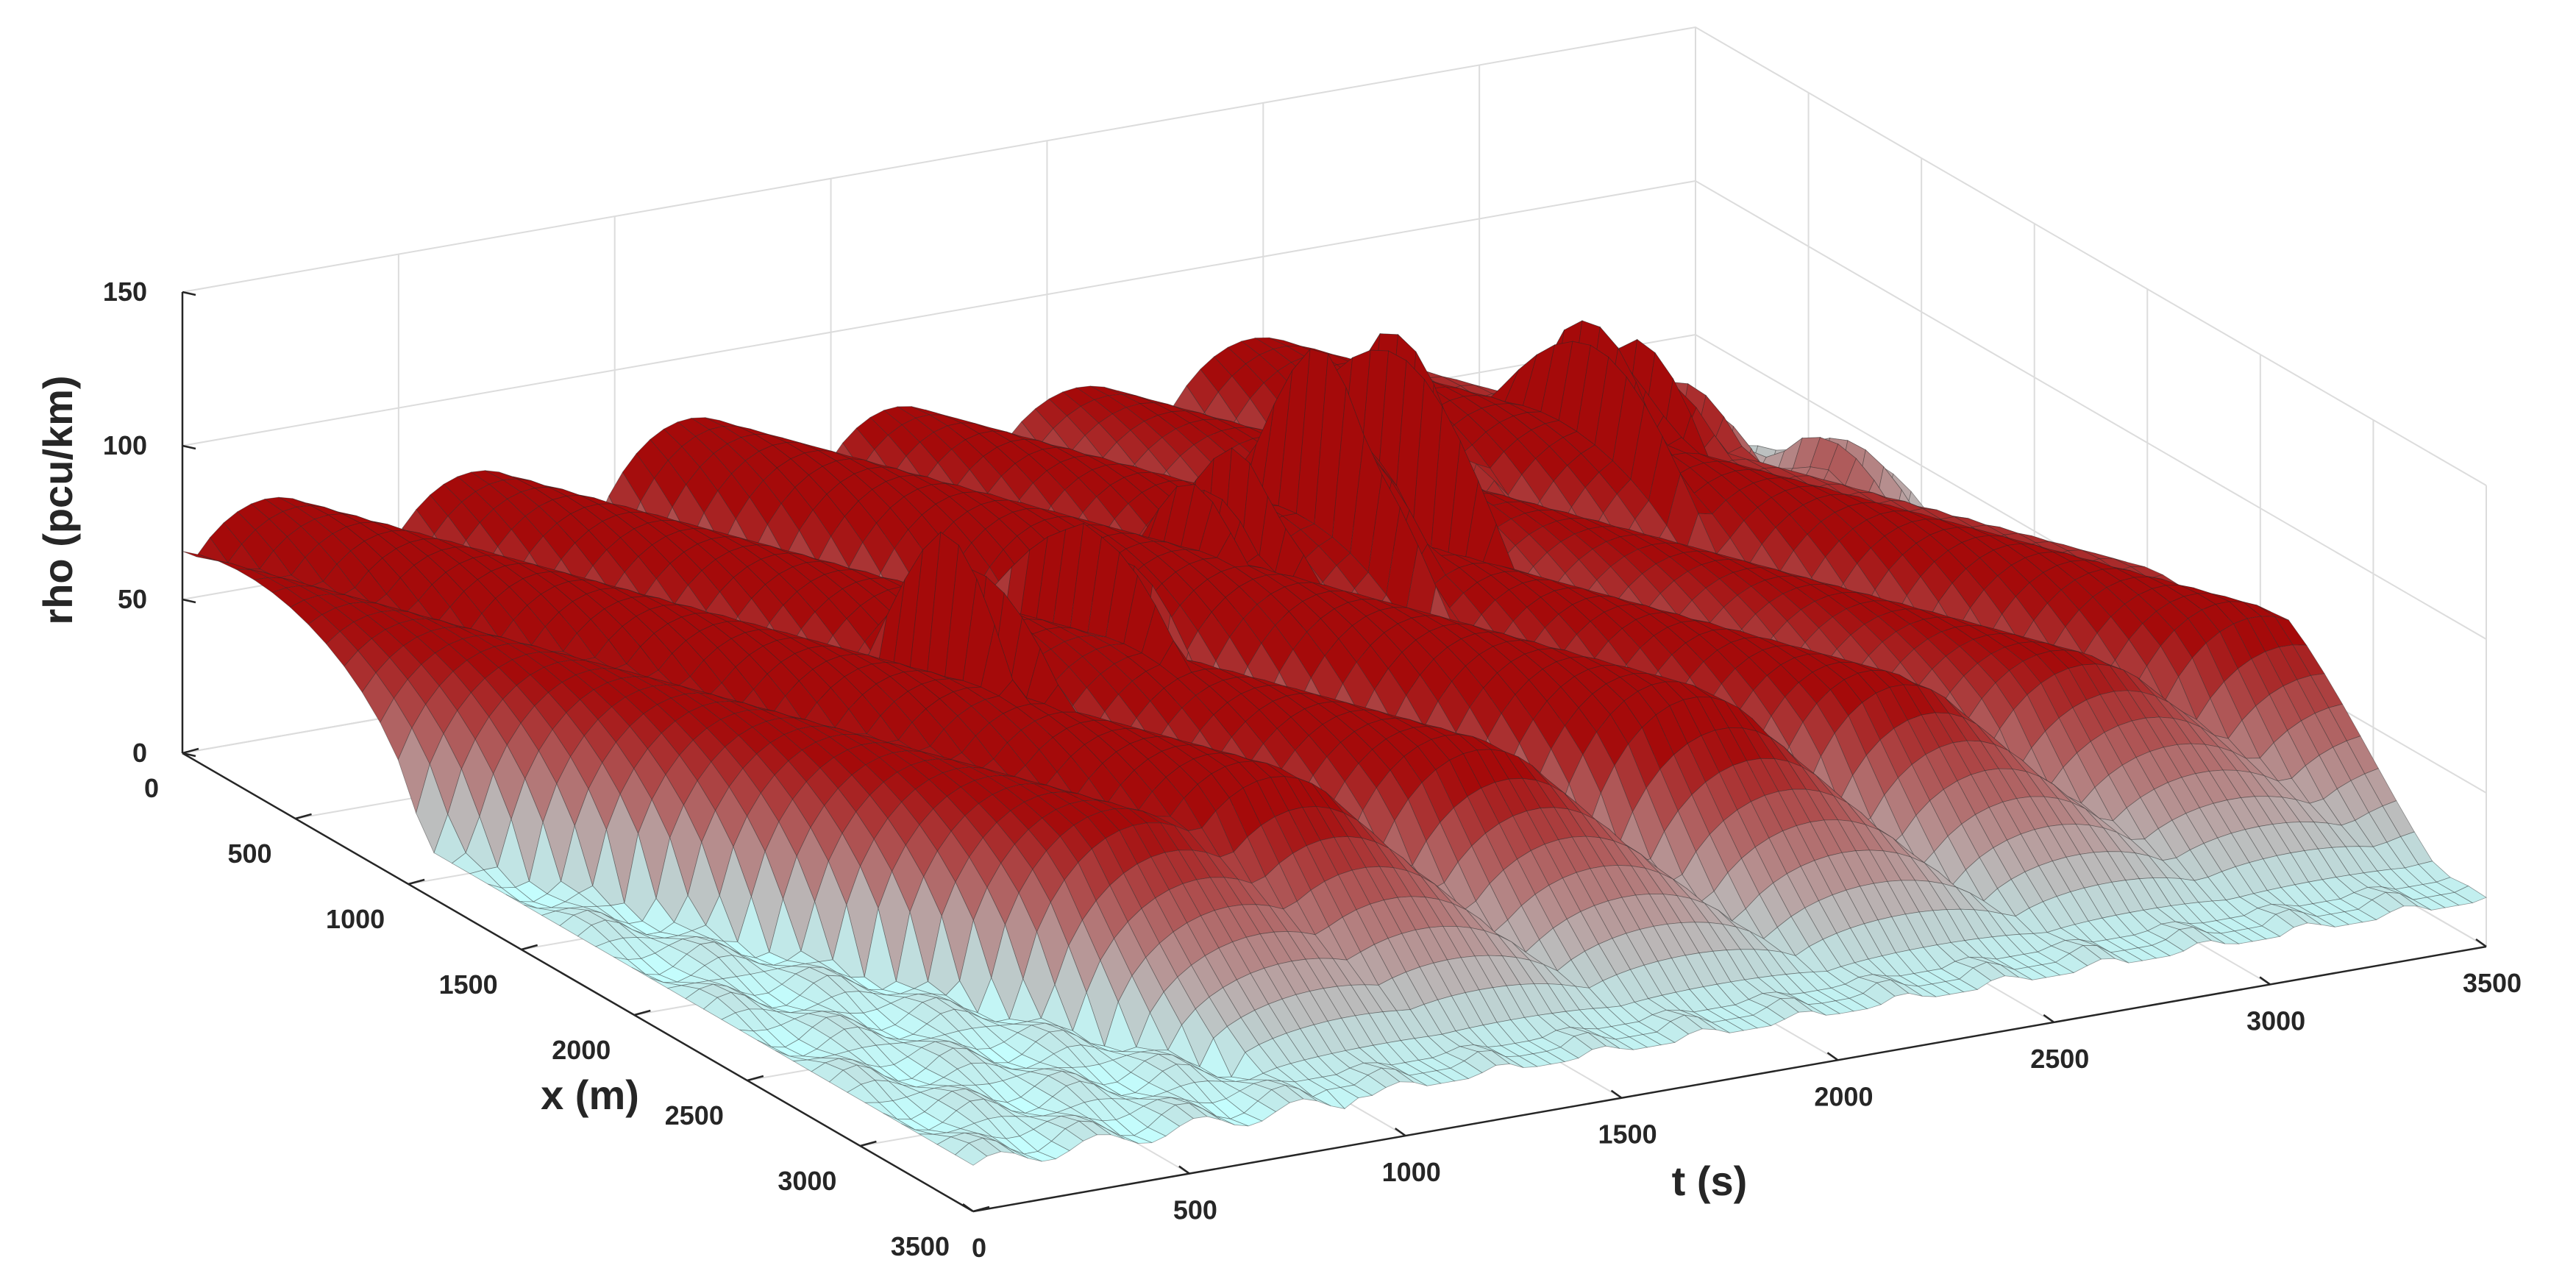 This screenshot has height=1282, width=2576. Describe the element at coordinates (1710, 1181) in the screenshot. I see `t-axis-label: t (s)` at that location.